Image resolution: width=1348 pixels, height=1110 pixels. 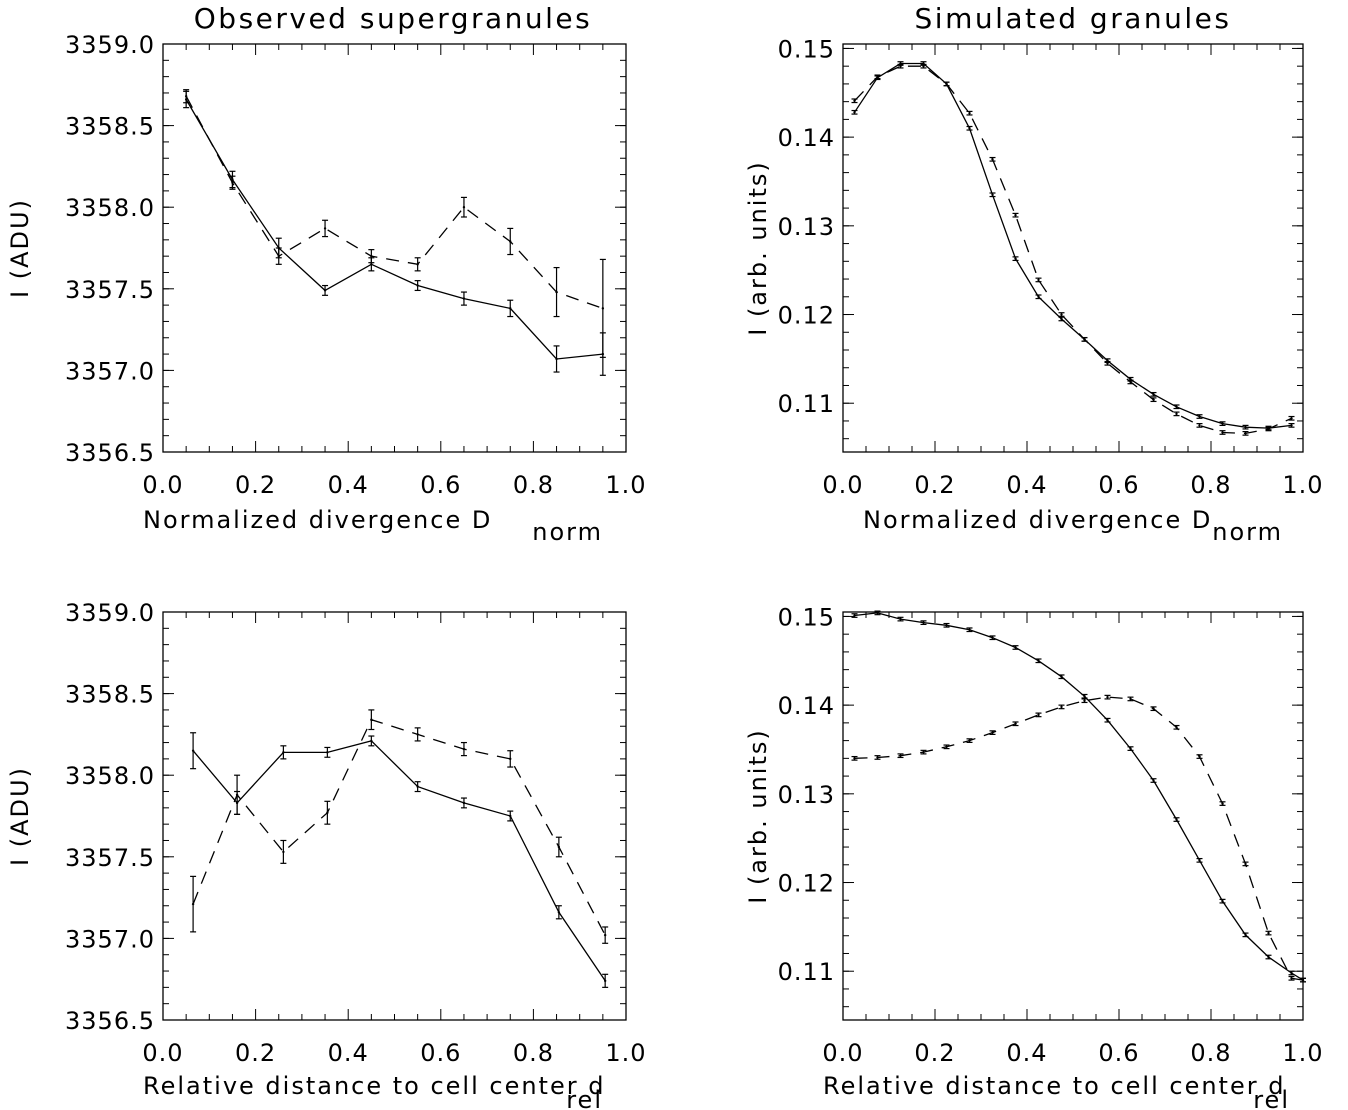 What do you see at coordinates (806, 227) in the screenshot?
I see `y-tick-label: 0.13` at bounding box center [806, 227].